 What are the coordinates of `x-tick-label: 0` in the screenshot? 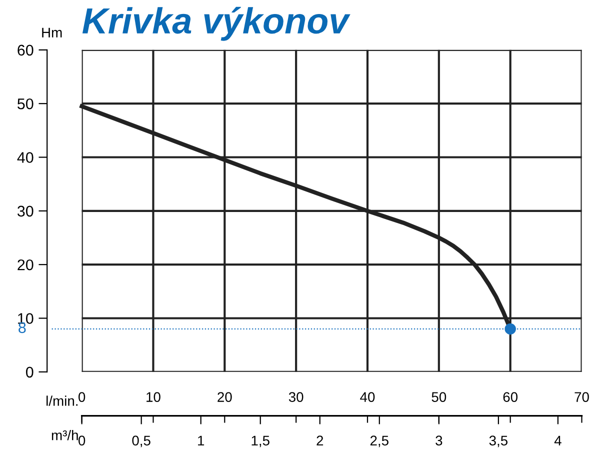 It's located at (82, 397).